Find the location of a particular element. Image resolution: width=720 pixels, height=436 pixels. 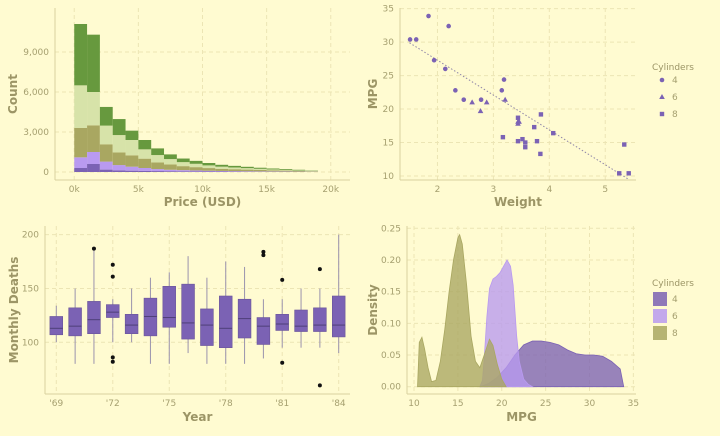

x-axis-title: Weight is located at coordinates (518, 202).